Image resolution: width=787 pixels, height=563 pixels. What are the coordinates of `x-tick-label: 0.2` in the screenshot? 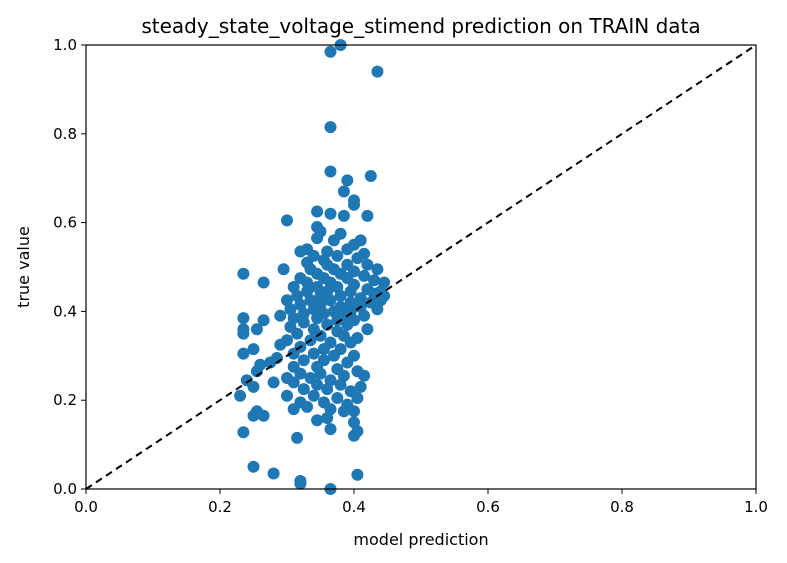 It's located at (220, 507).